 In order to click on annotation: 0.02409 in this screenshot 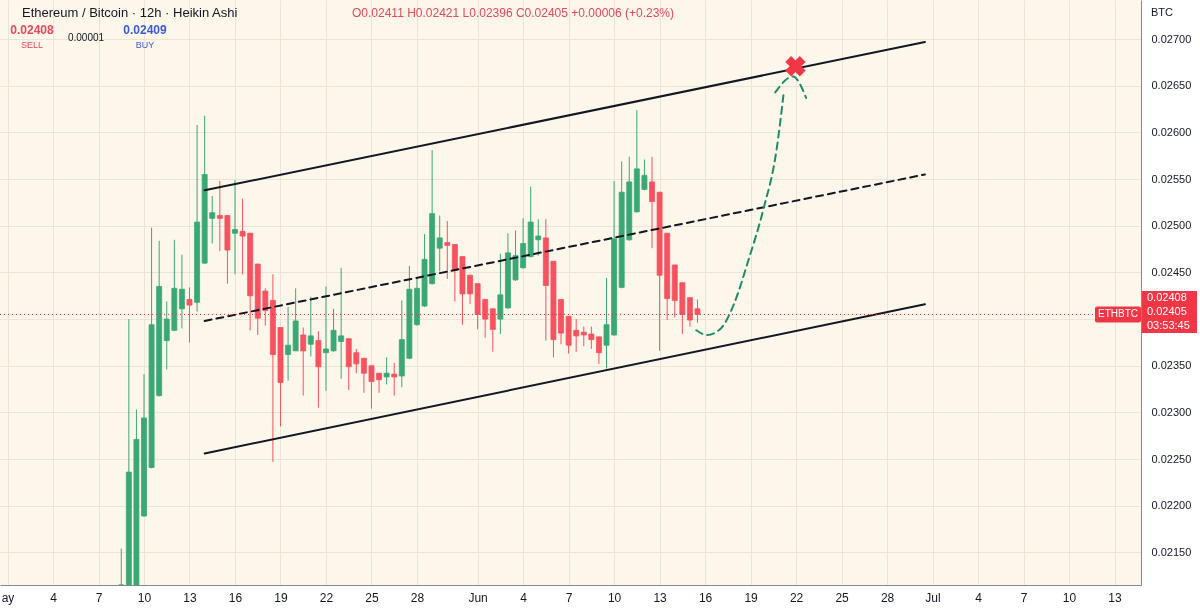, I will do `click(145, 30)`.